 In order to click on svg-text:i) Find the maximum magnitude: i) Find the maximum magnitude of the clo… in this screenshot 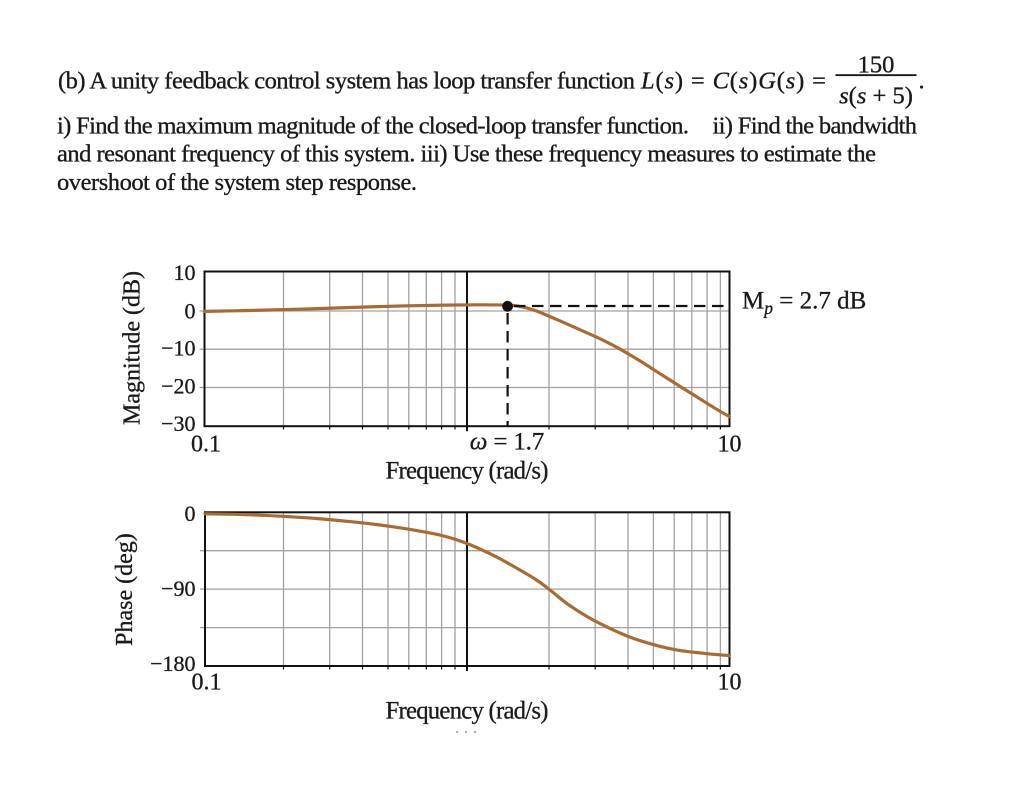, I will do `click(373, 126)`.